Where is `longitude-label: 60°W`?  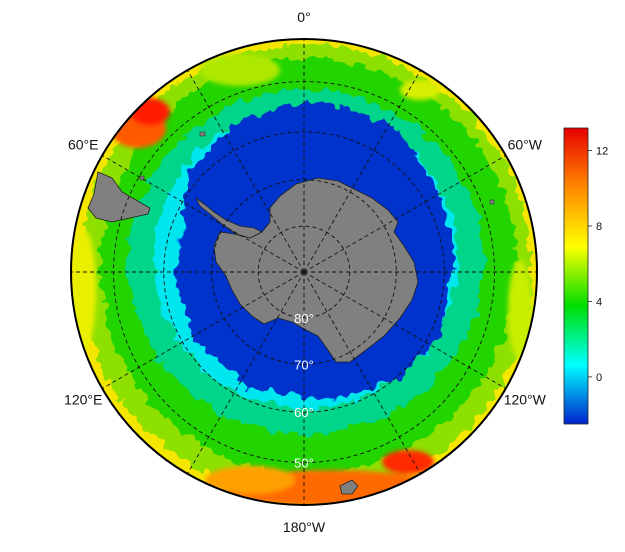
longitude-label: 60°W is located at coordinates (525, 145).